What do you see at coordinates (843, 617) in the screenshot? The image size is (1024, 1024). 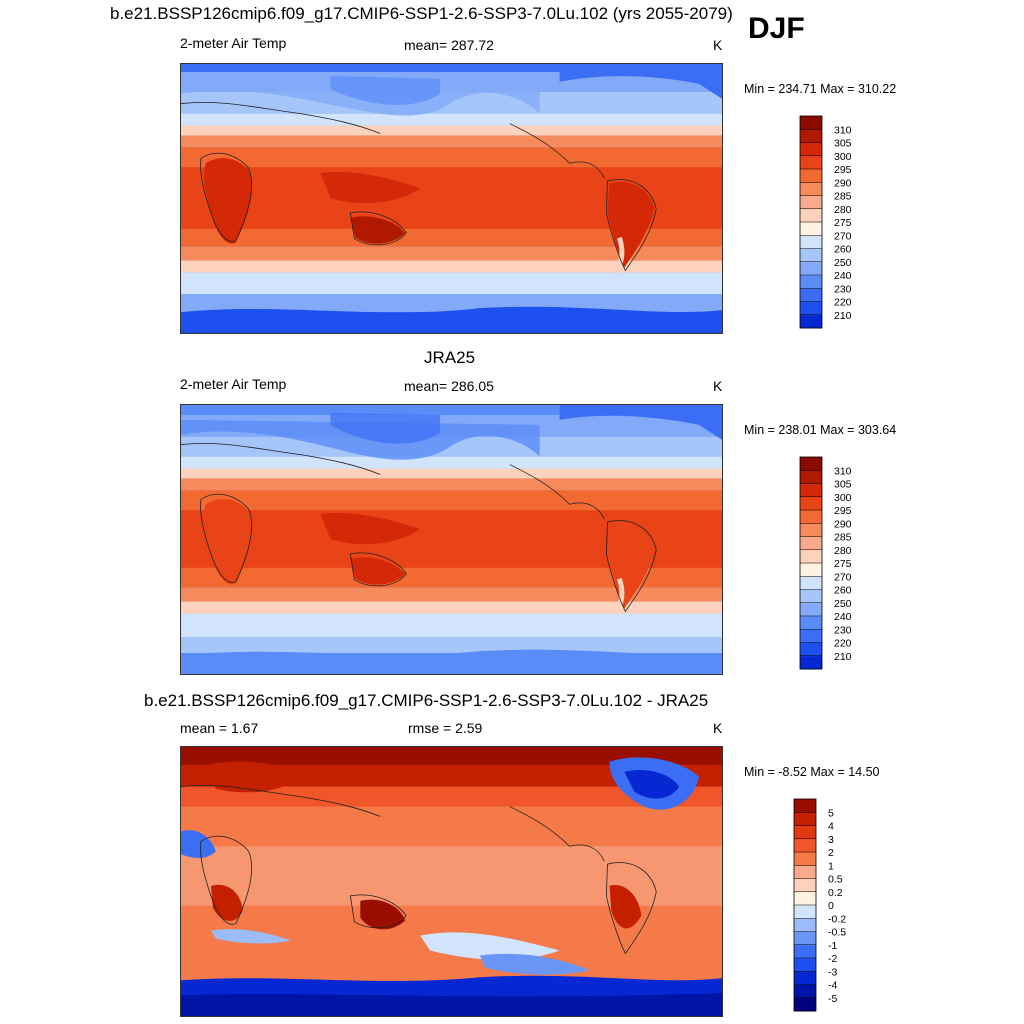 I see `panel-2-colorbar-tick-label: 240` at bounding box center [843, 617].